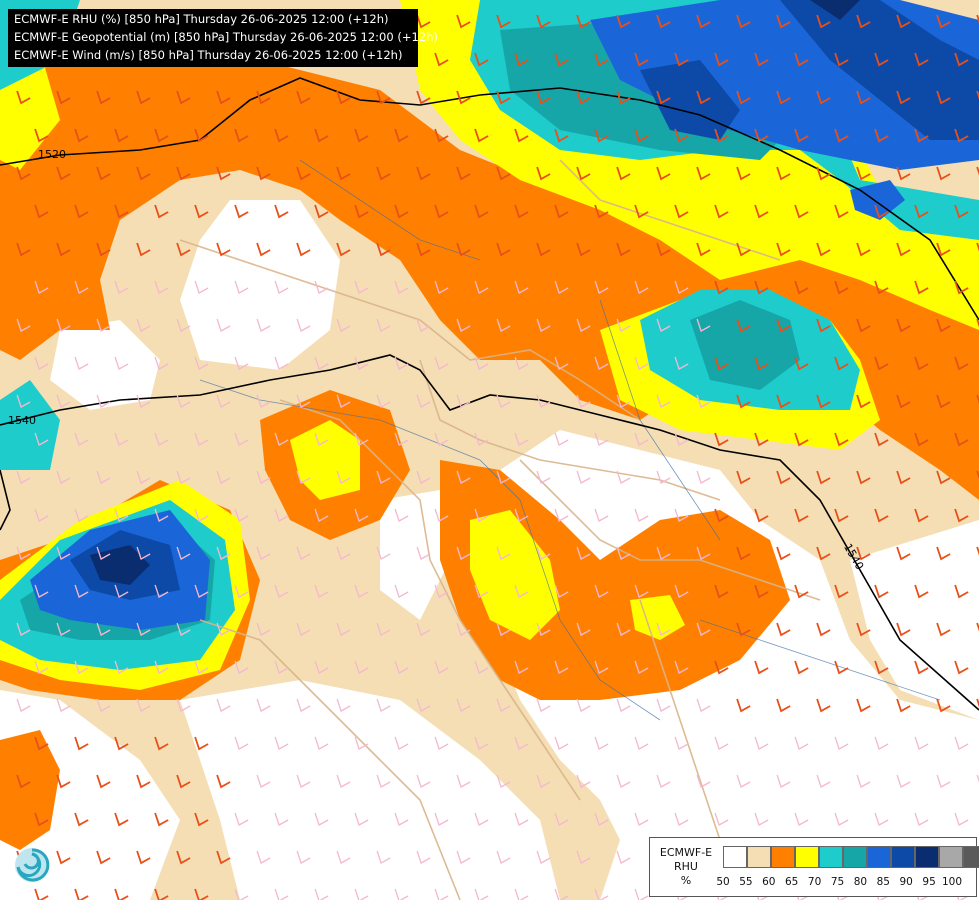 The image size is (979, 900). I want to click on legend-title-variable: RHU, so click(686, 866).